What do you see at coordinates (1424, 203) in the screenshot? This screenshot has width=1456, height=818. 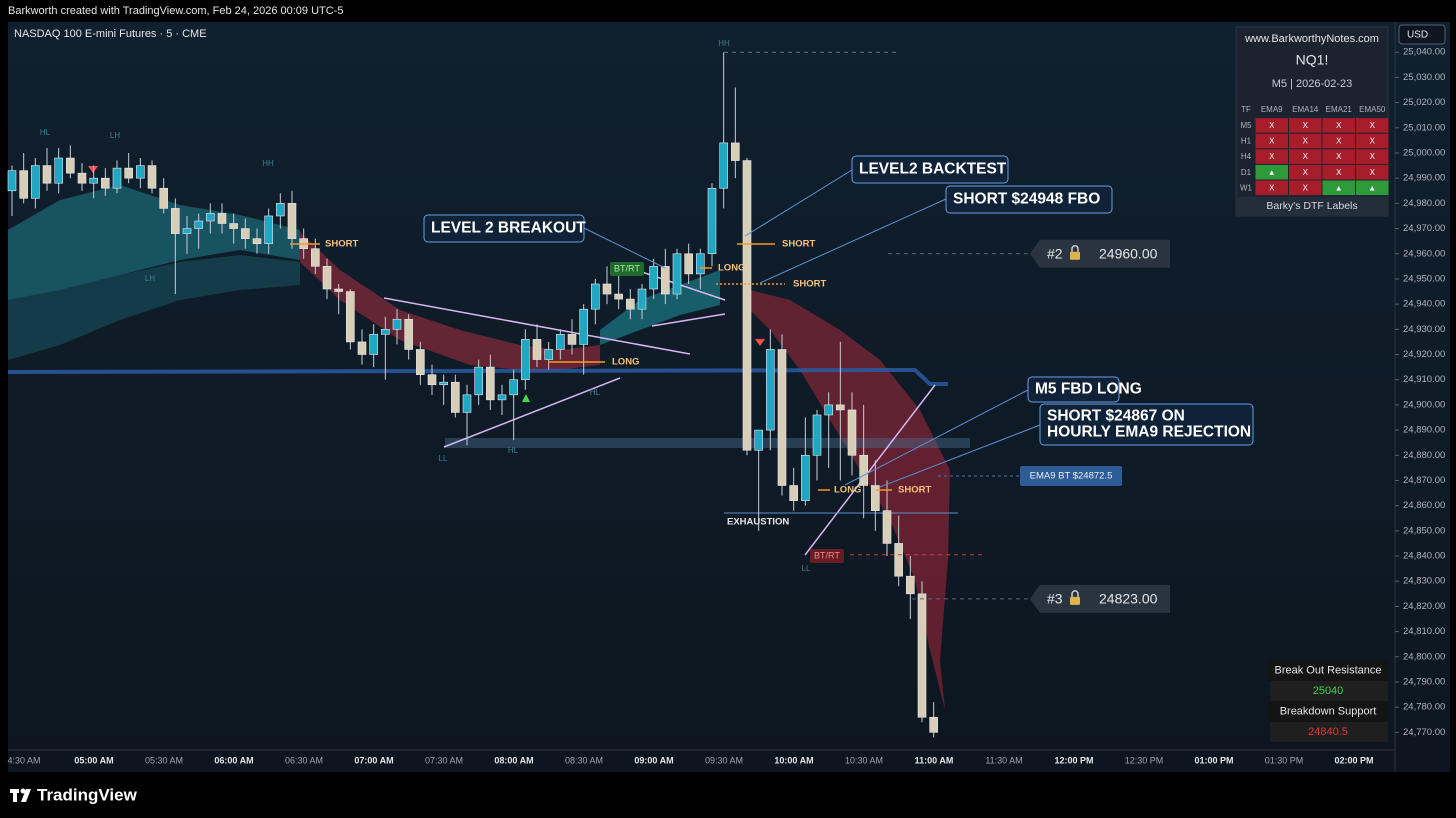 I see `y-tick-label: 24,980.00` at bounding box center [1424, 203].